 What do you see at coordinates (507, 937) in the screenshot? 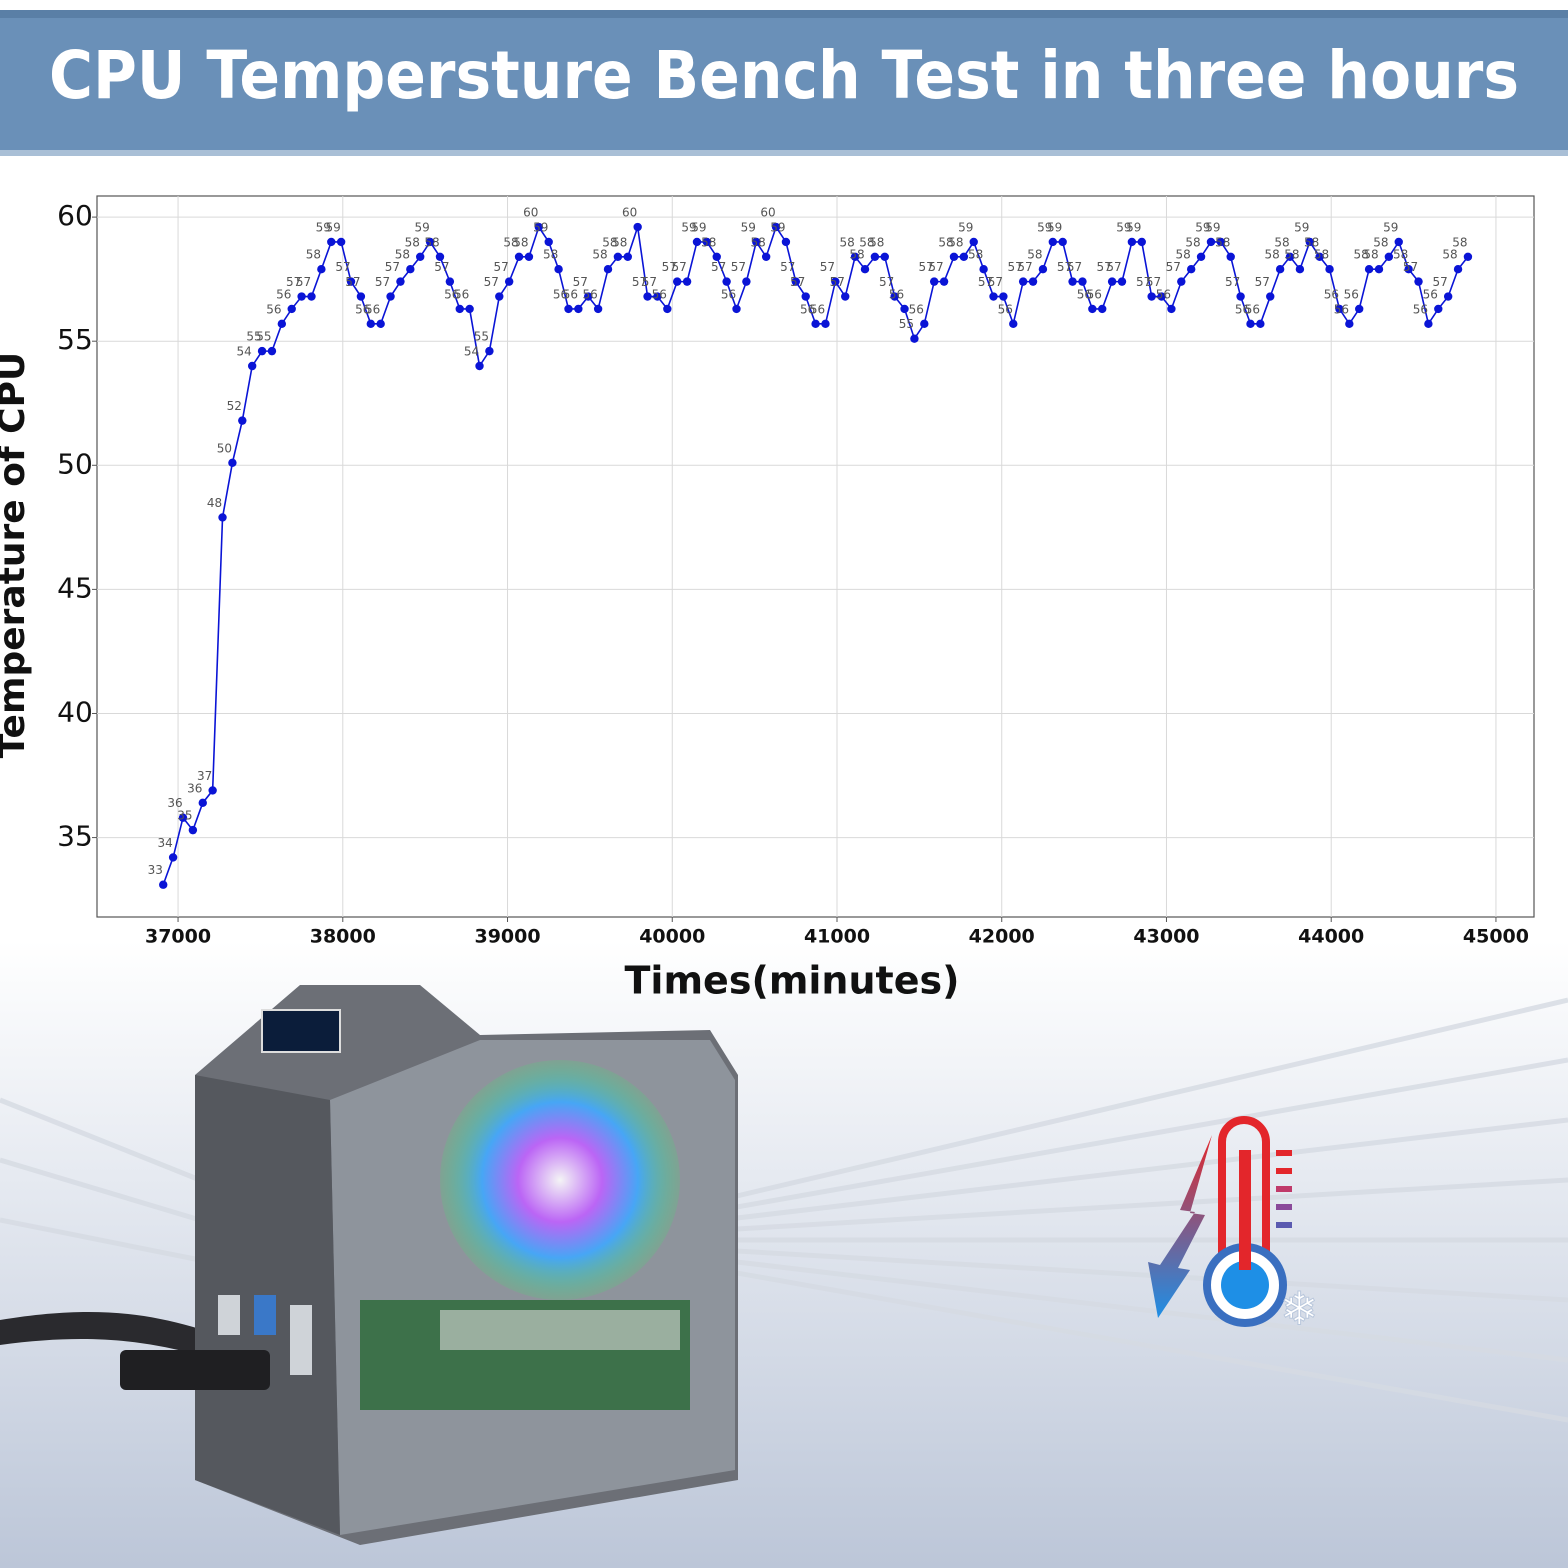
I see `x-tick-label: 39000` at bounding box center [507, 937].